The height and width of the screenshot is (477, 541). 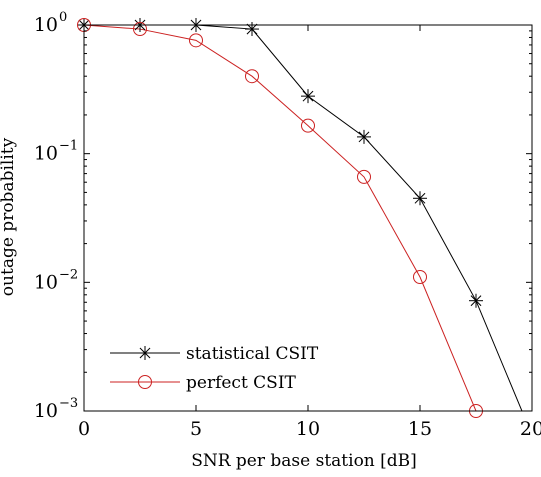 I want to click on x-tick-label: 0, so click(x=84, y=429).